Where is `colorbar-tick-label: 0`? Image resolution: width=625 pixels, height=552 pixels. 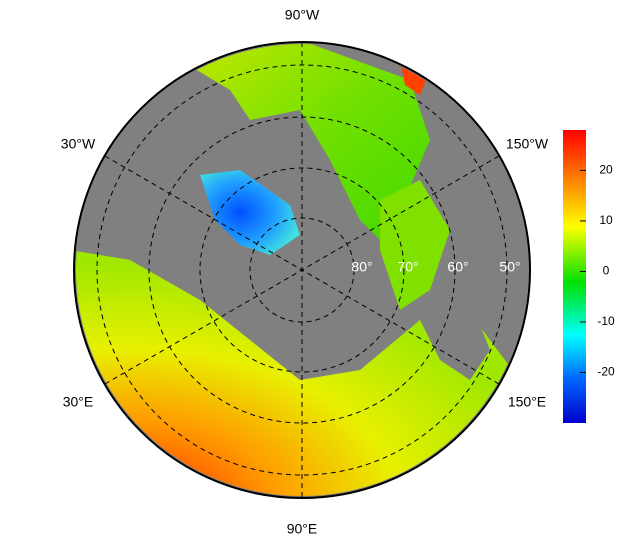
colorbar-tick-label: 0 is located at coordinates (606, 271).